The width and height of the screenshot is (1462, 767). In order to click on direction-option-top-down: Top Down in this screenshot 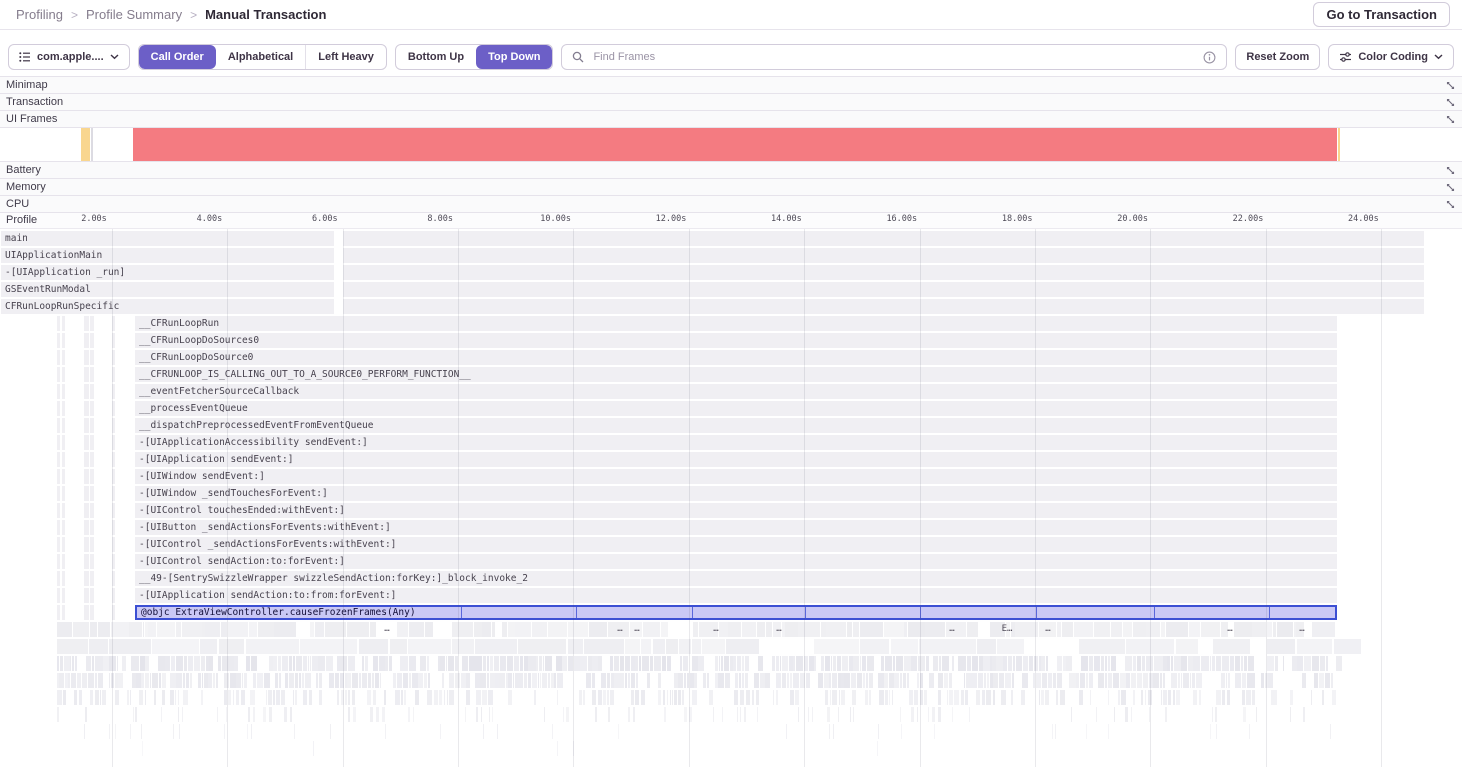, I will do `click(514, 57)`.